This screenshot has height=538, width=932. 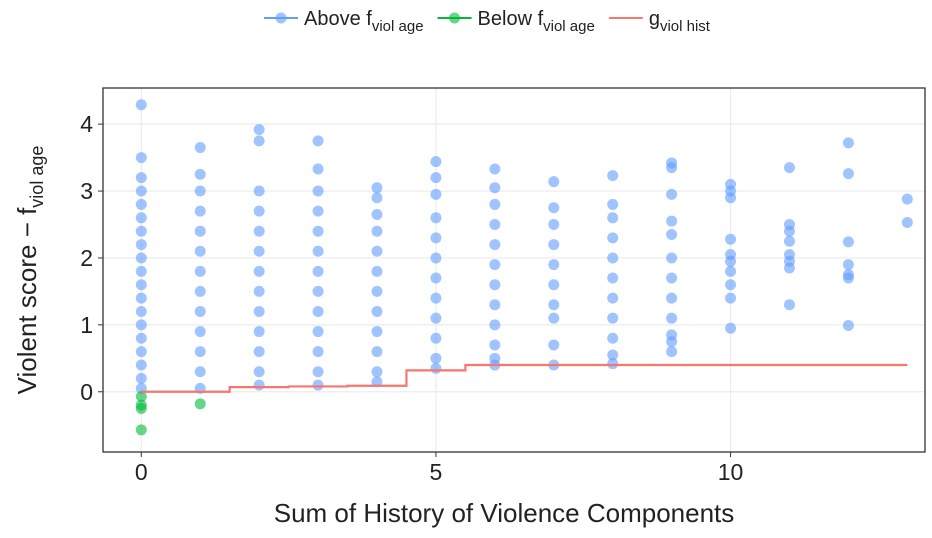 I want to click on legend-label: gviol hist, so click(x=680, y=21).